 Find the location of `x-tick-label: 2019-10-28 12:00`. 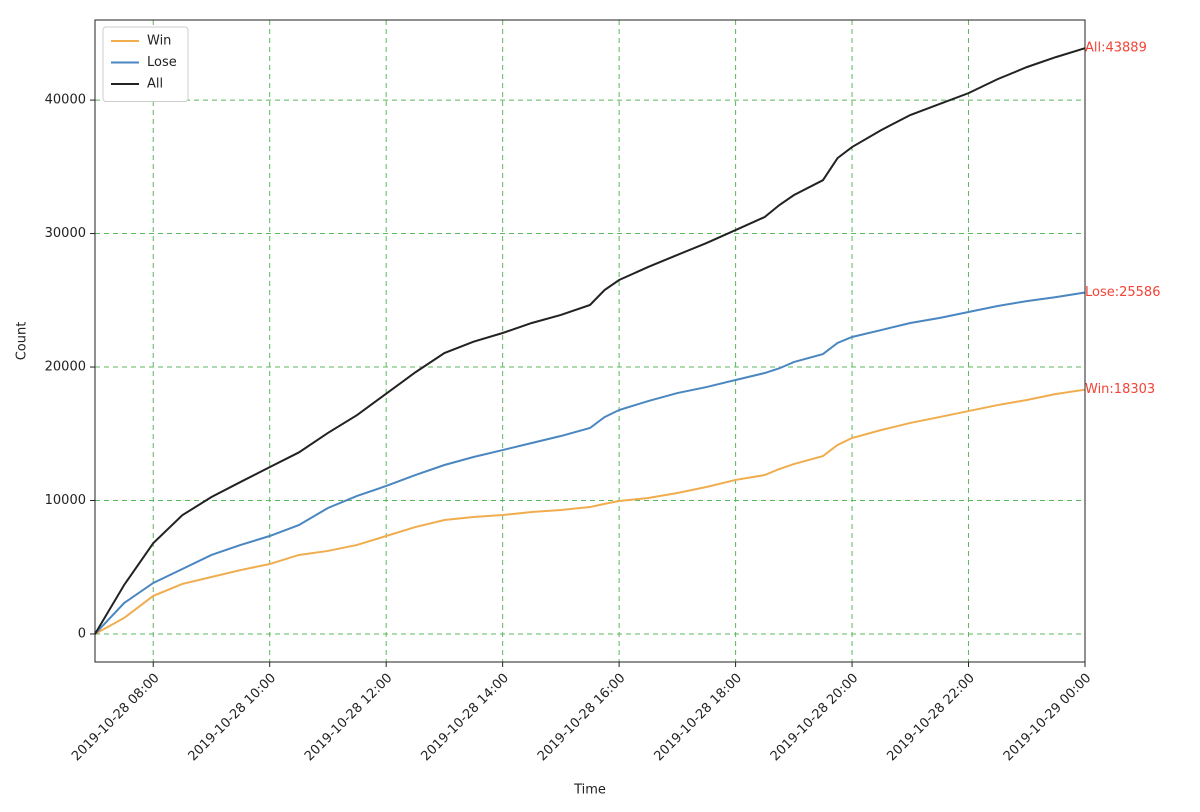

x-tick-label: 2019-10-28 12:00 is located at coordinates (348, 717).